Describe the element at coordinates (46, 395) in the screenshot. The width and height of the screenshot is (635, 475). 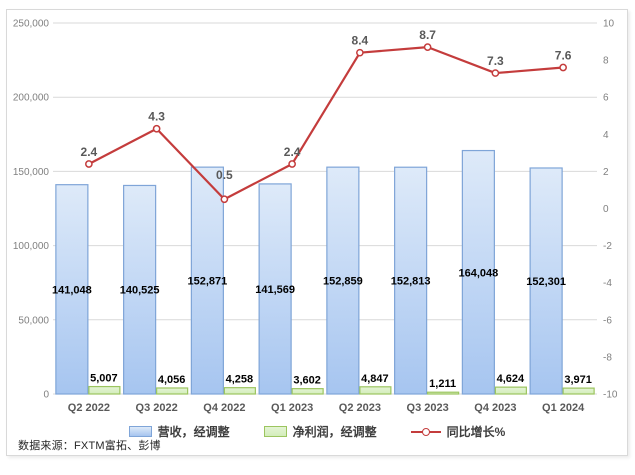
I see `left-axis-tick: 0` at that location.